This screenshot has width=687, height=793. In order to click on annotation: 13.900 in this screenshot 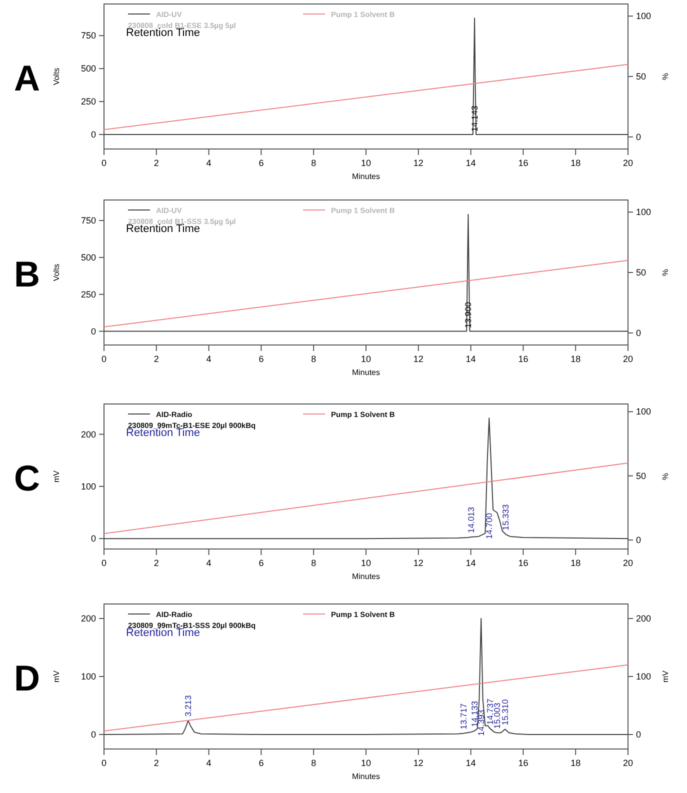, I will do `click(468, 315)`.